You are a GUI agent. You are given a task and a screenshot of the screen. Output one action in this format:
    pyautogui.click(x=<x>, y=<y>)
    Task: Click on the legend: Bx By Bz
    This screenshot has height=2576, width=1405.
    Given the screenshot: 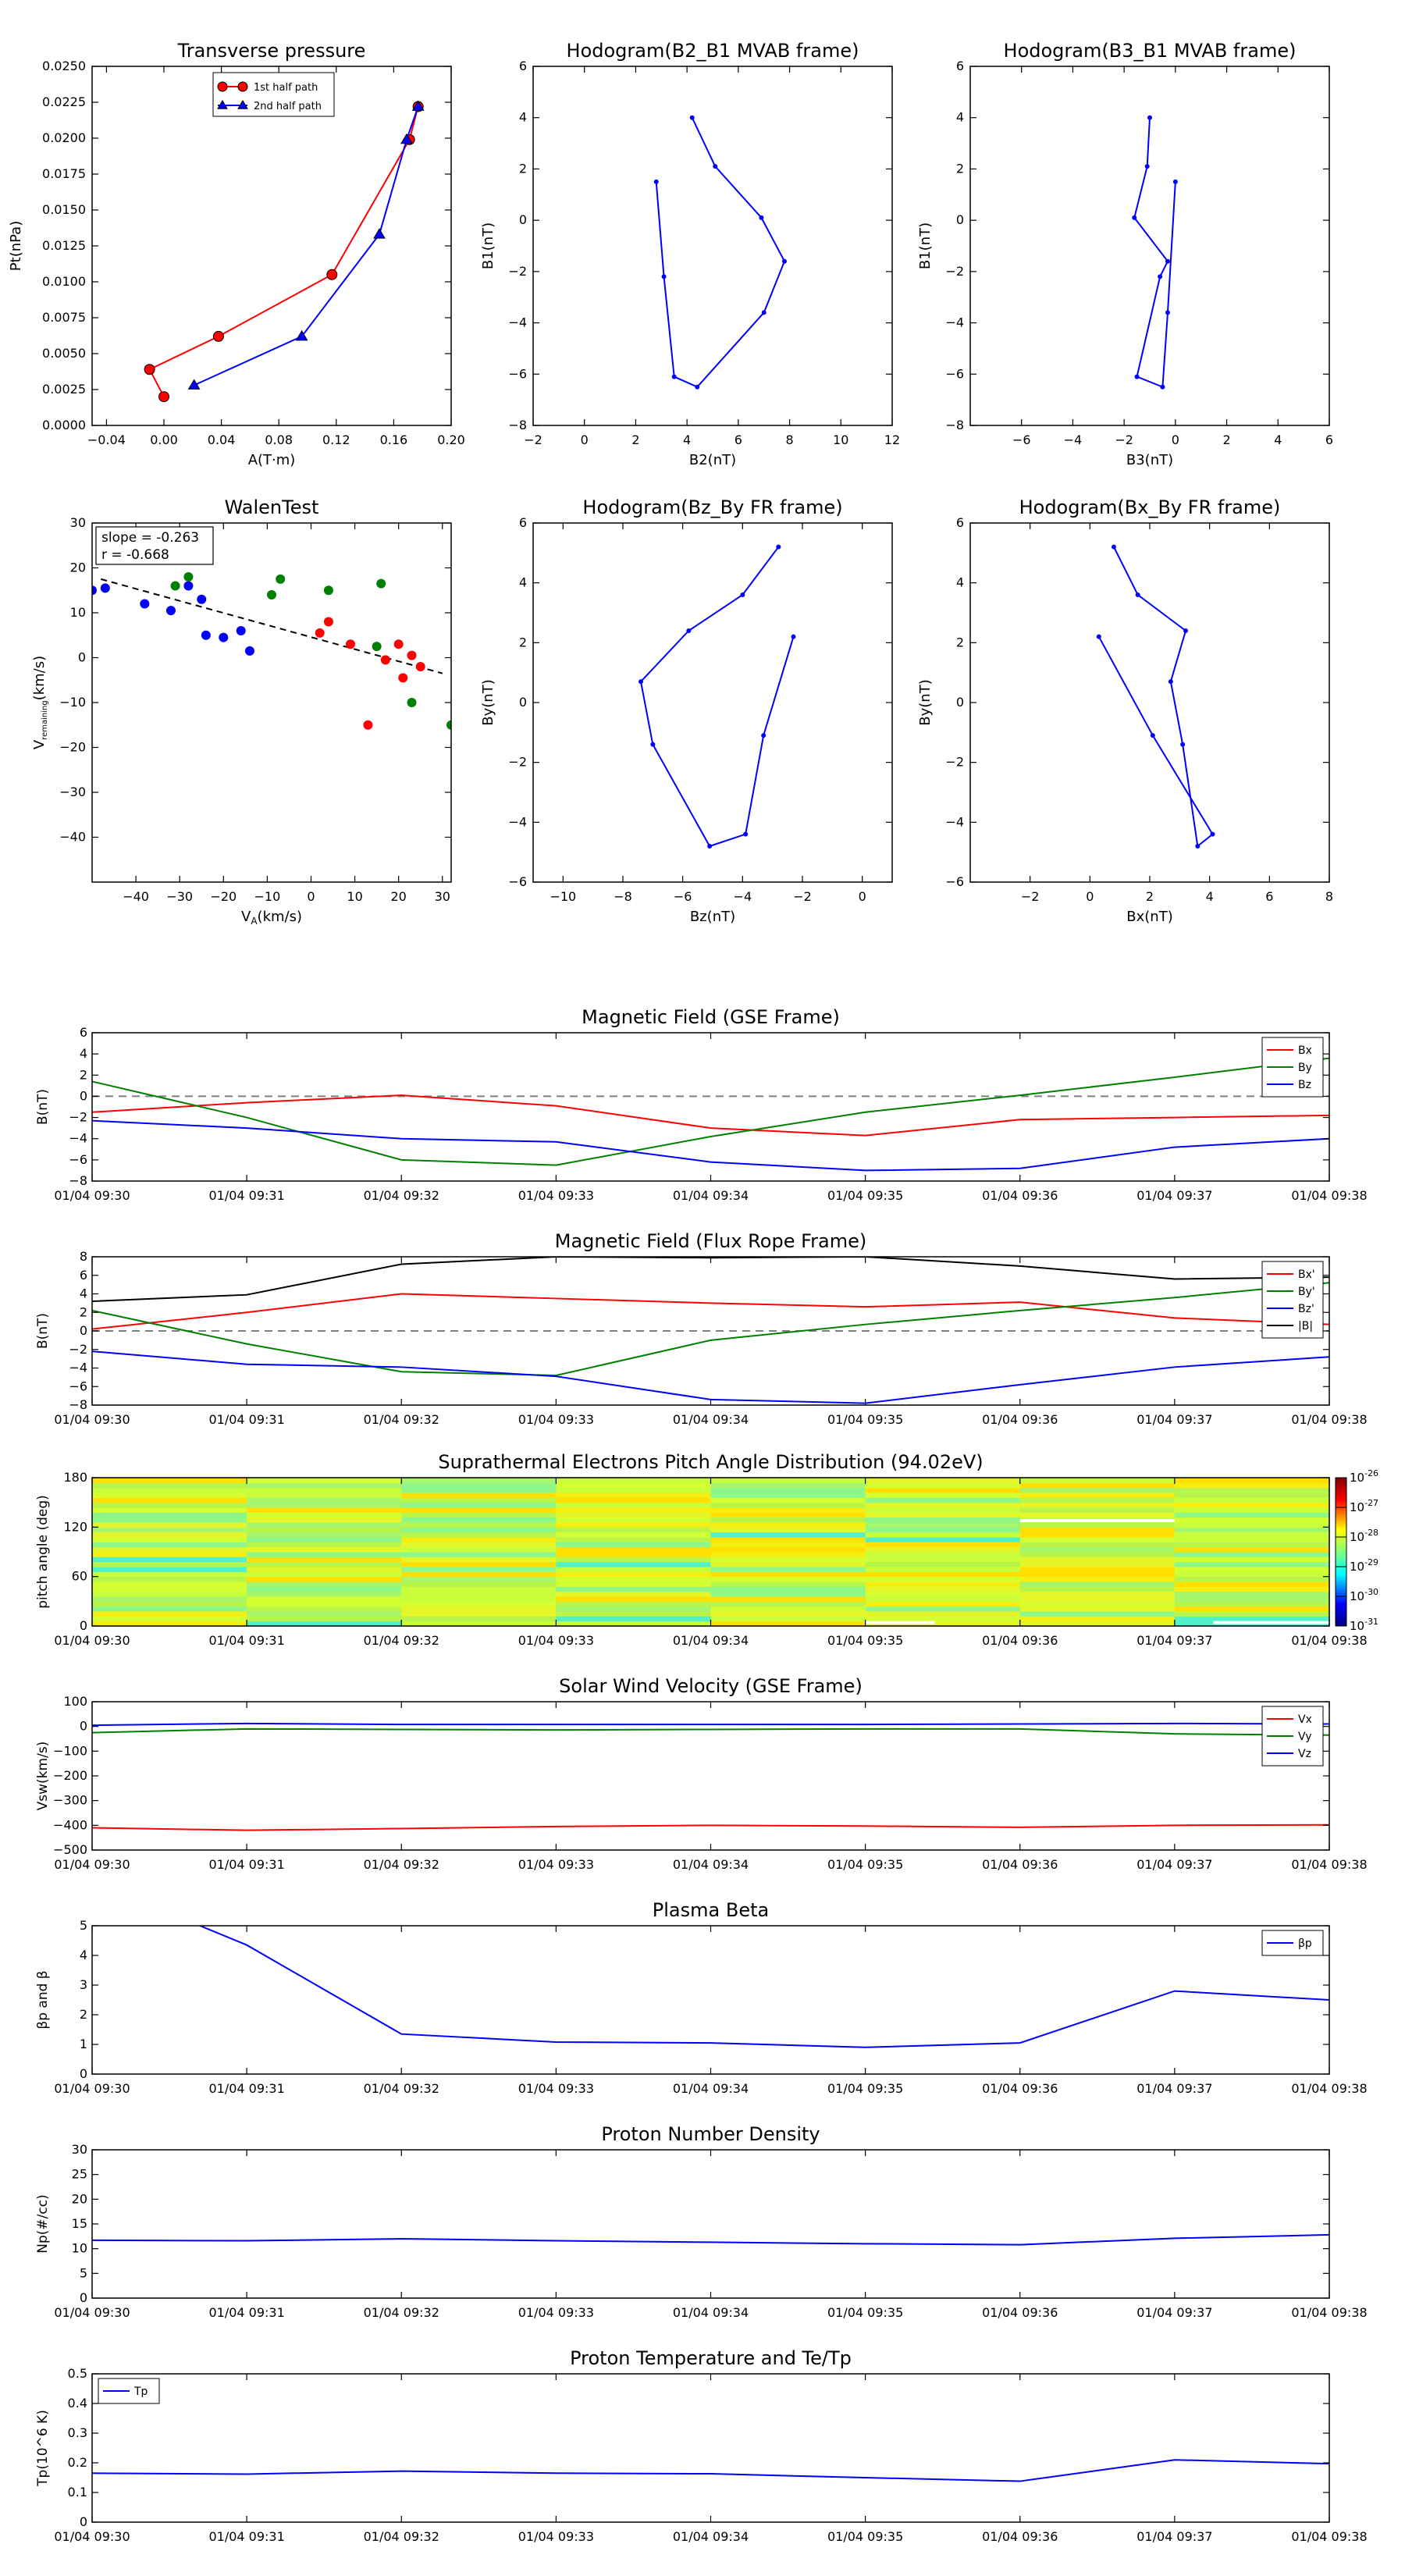 What is the action you would take?
    pyautogui.click(x=1292, y=1067)
    